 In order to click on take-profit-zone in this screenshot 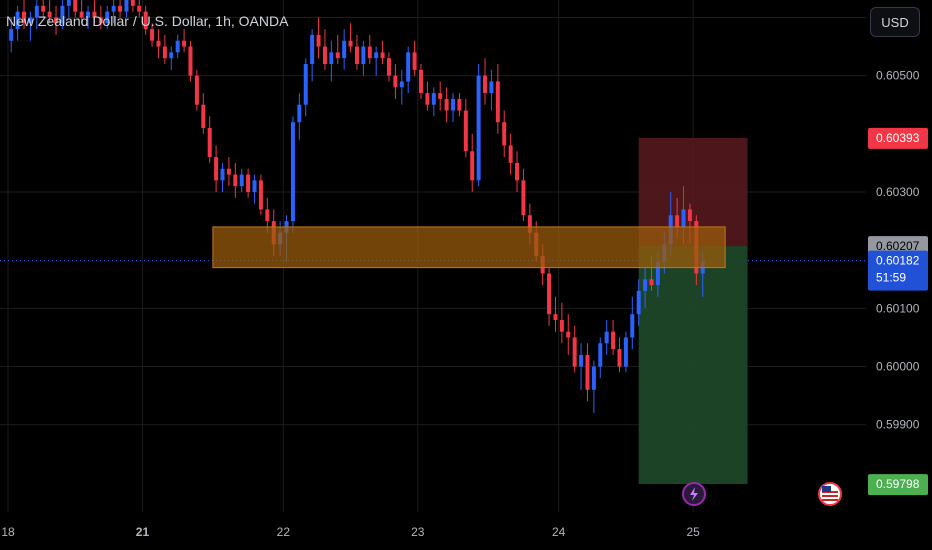, I will do `click(693, 365)`.